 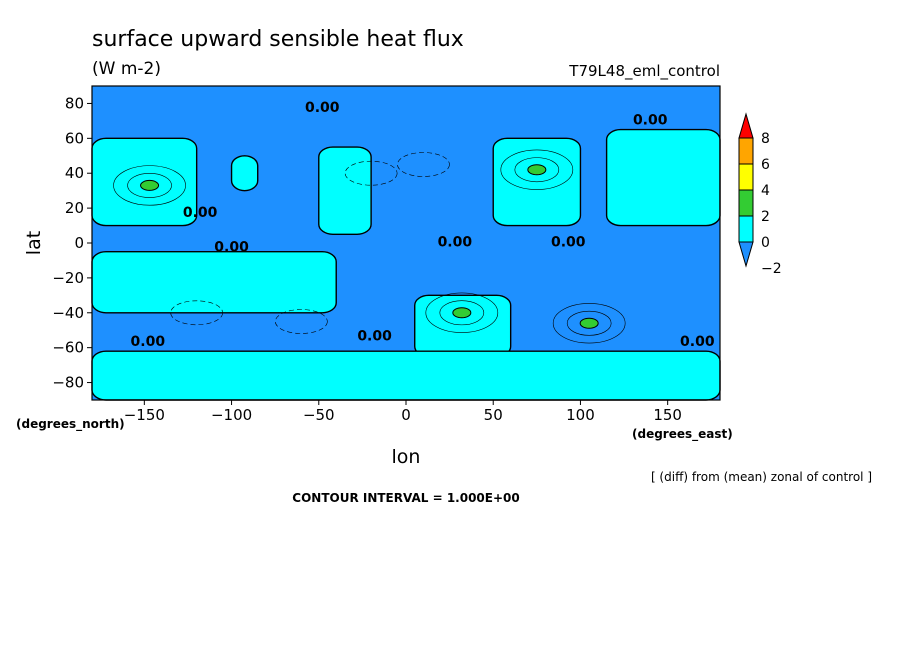 I want to click on y-unit-label: (degrees_north), so click(x=70, y=424).